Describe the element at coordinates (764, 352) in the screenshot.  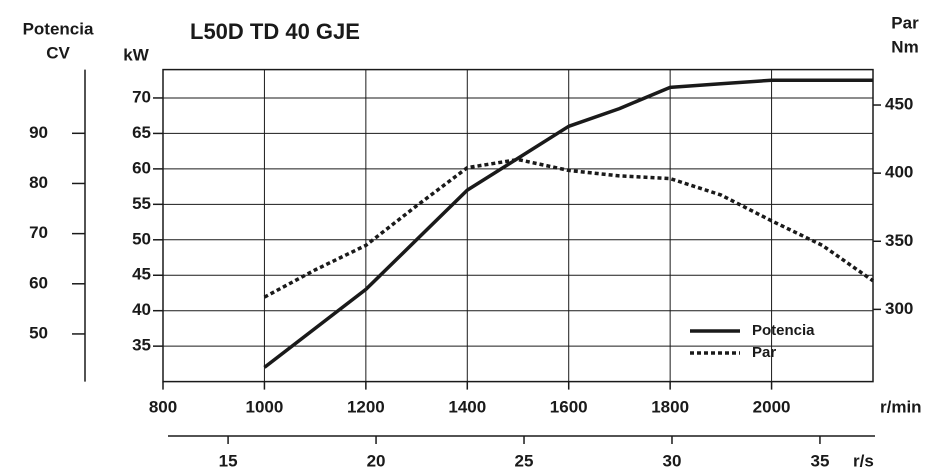
I see `legend-label: Par` at that location.